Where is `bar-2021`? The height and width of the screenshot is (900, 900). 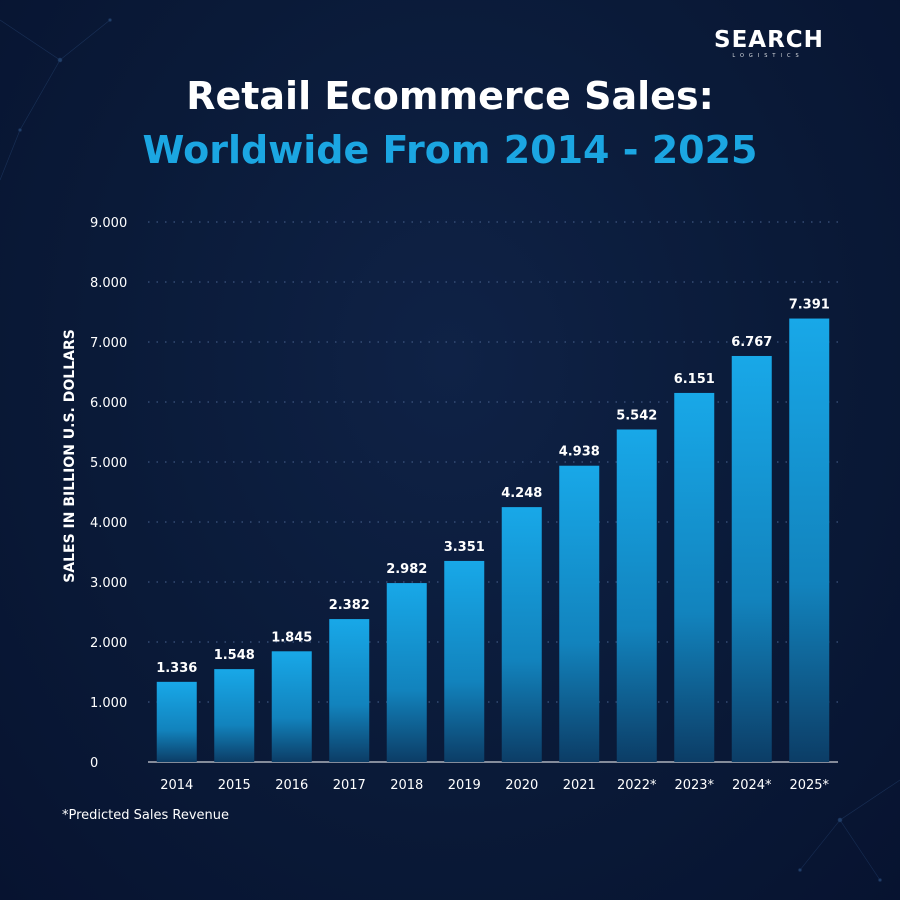
bar-2021 is located at coordinates (579, 613).